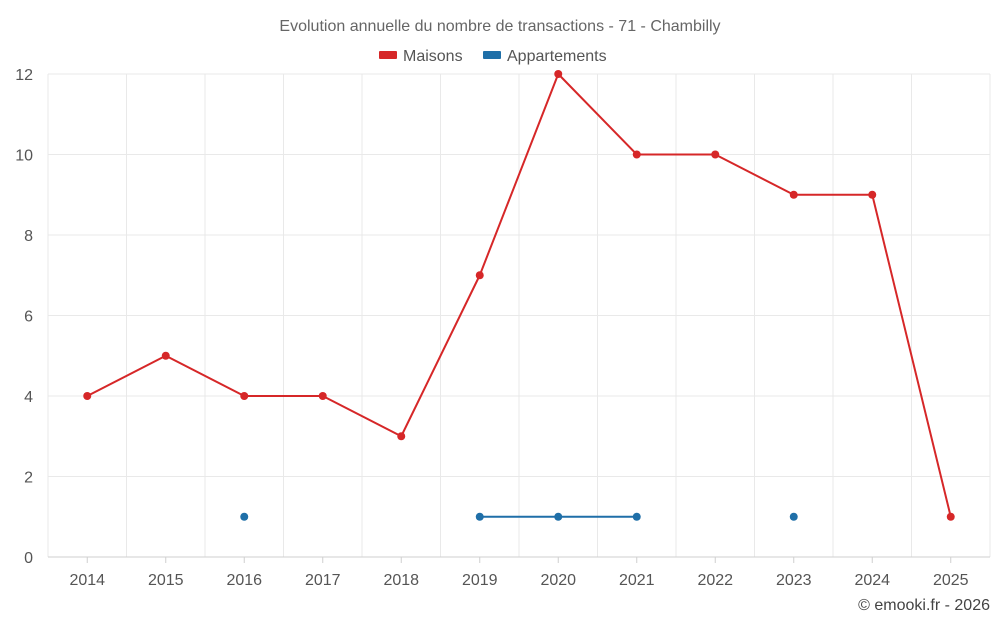 Image resolution: width=1000 pixels, height=625 pixels. What do you see at coordinates (480, 580) in the screenshot?
I see `x-tick-label: 2019` at bounding box center [480, 580].